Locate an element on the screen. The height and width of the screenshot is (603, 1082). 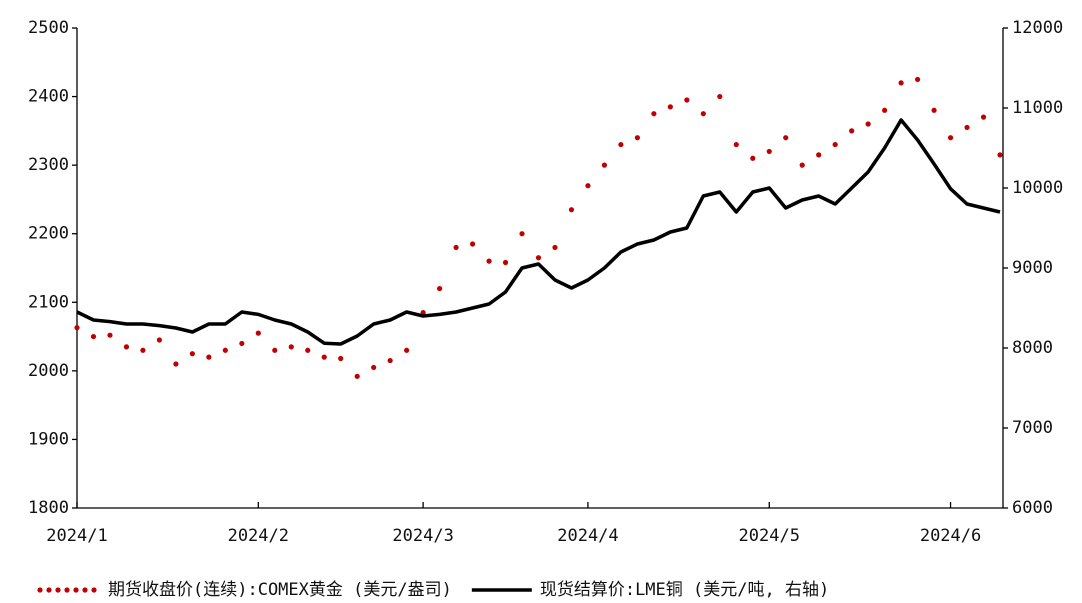
x-tick-label: 2024/5 is located at coordinates (769, 536).